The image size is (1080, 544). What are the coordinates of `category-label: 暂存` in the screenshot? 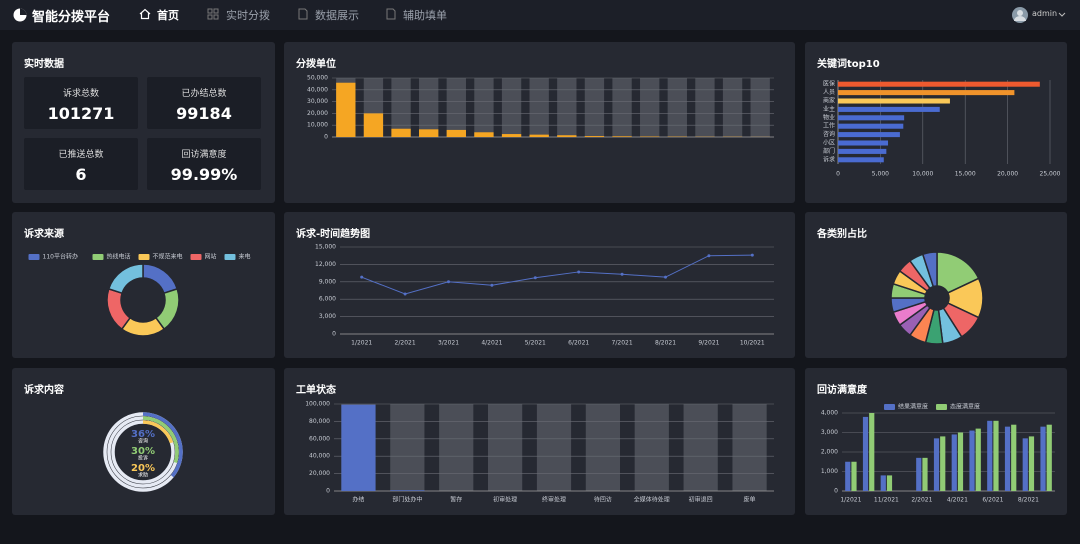 It's located at (456, 500).